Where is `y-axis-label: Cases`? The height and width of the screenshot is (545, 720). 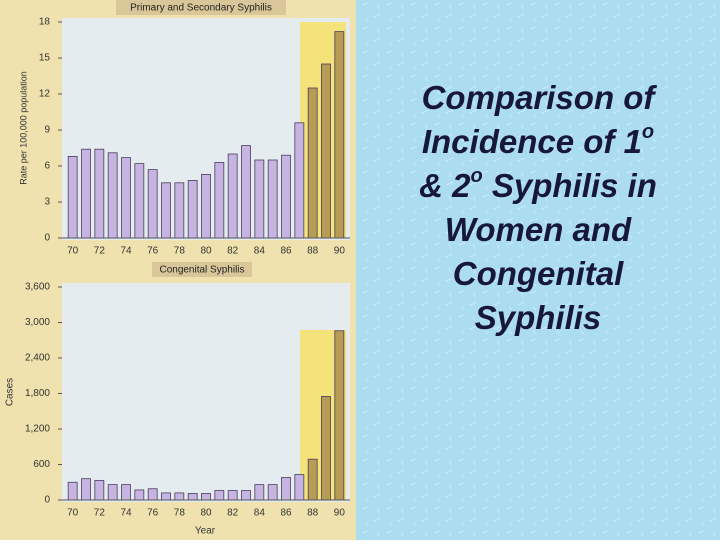
y-axis-label: Cases is located at coordinates (10, 392).